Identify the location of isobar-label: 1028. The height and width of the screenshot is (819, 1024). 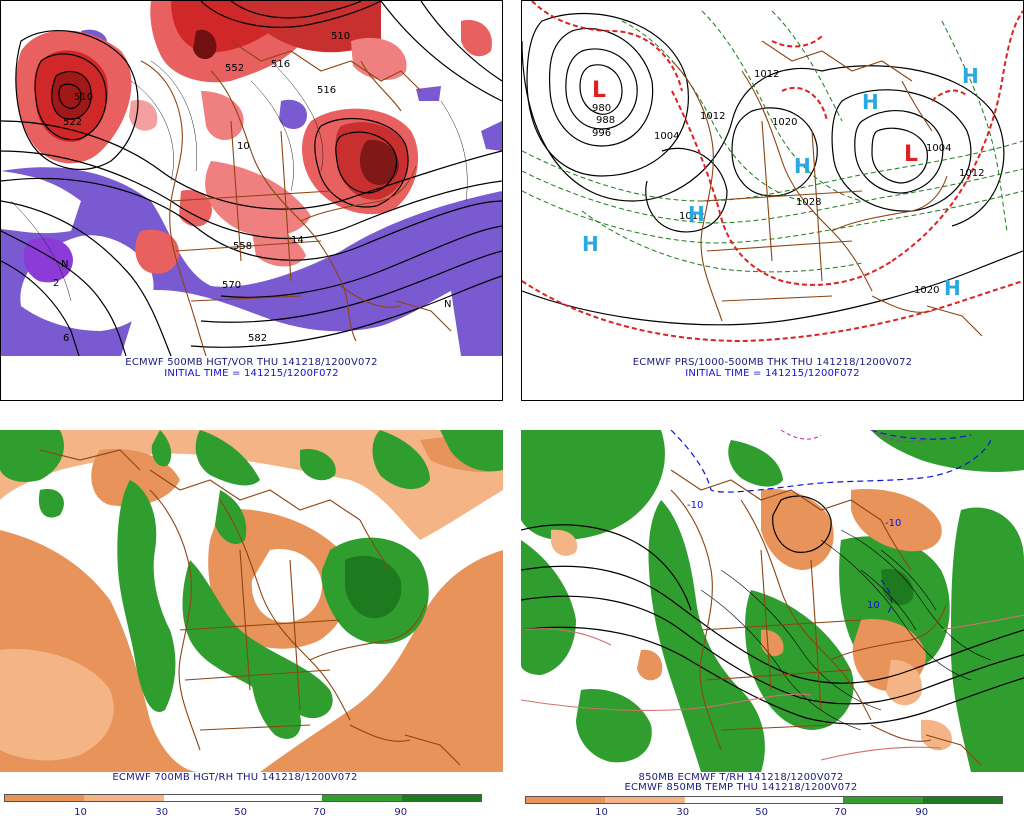
(808, 202).